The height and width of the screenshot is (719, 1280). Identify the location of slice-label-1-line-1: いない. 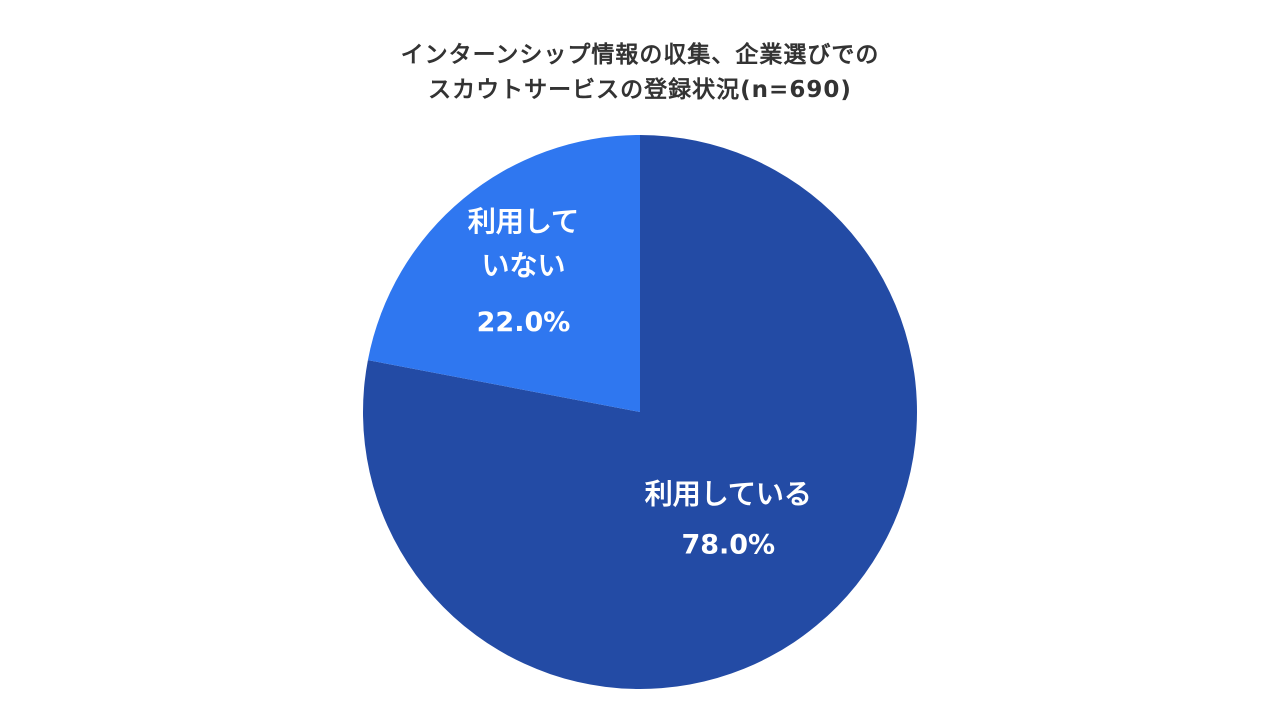
(523, 265).